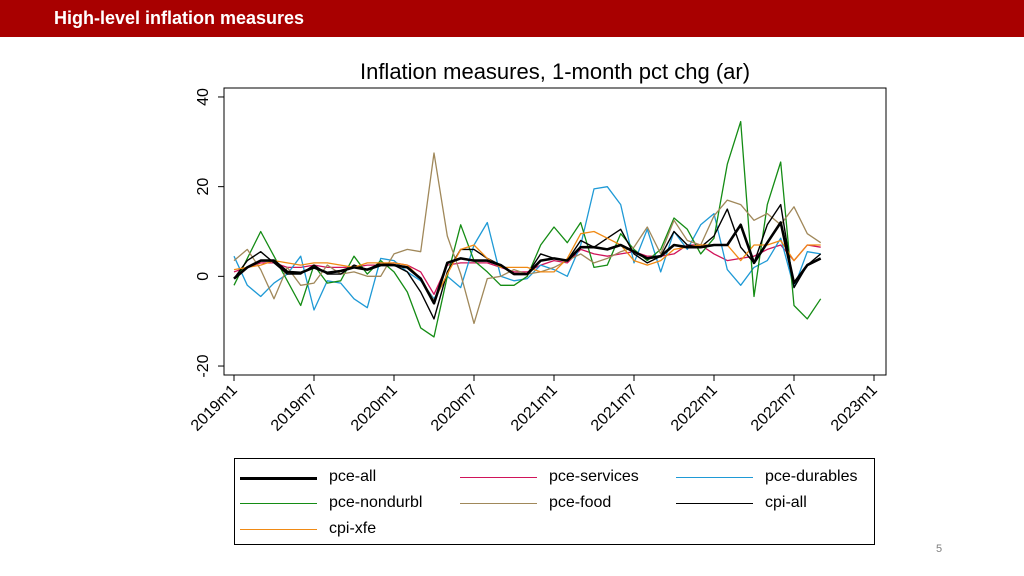  What do you see at coordinates (786, 502) in the screenshot?
I see `legend-label: cpi-all` at bounding box center [786, 502].